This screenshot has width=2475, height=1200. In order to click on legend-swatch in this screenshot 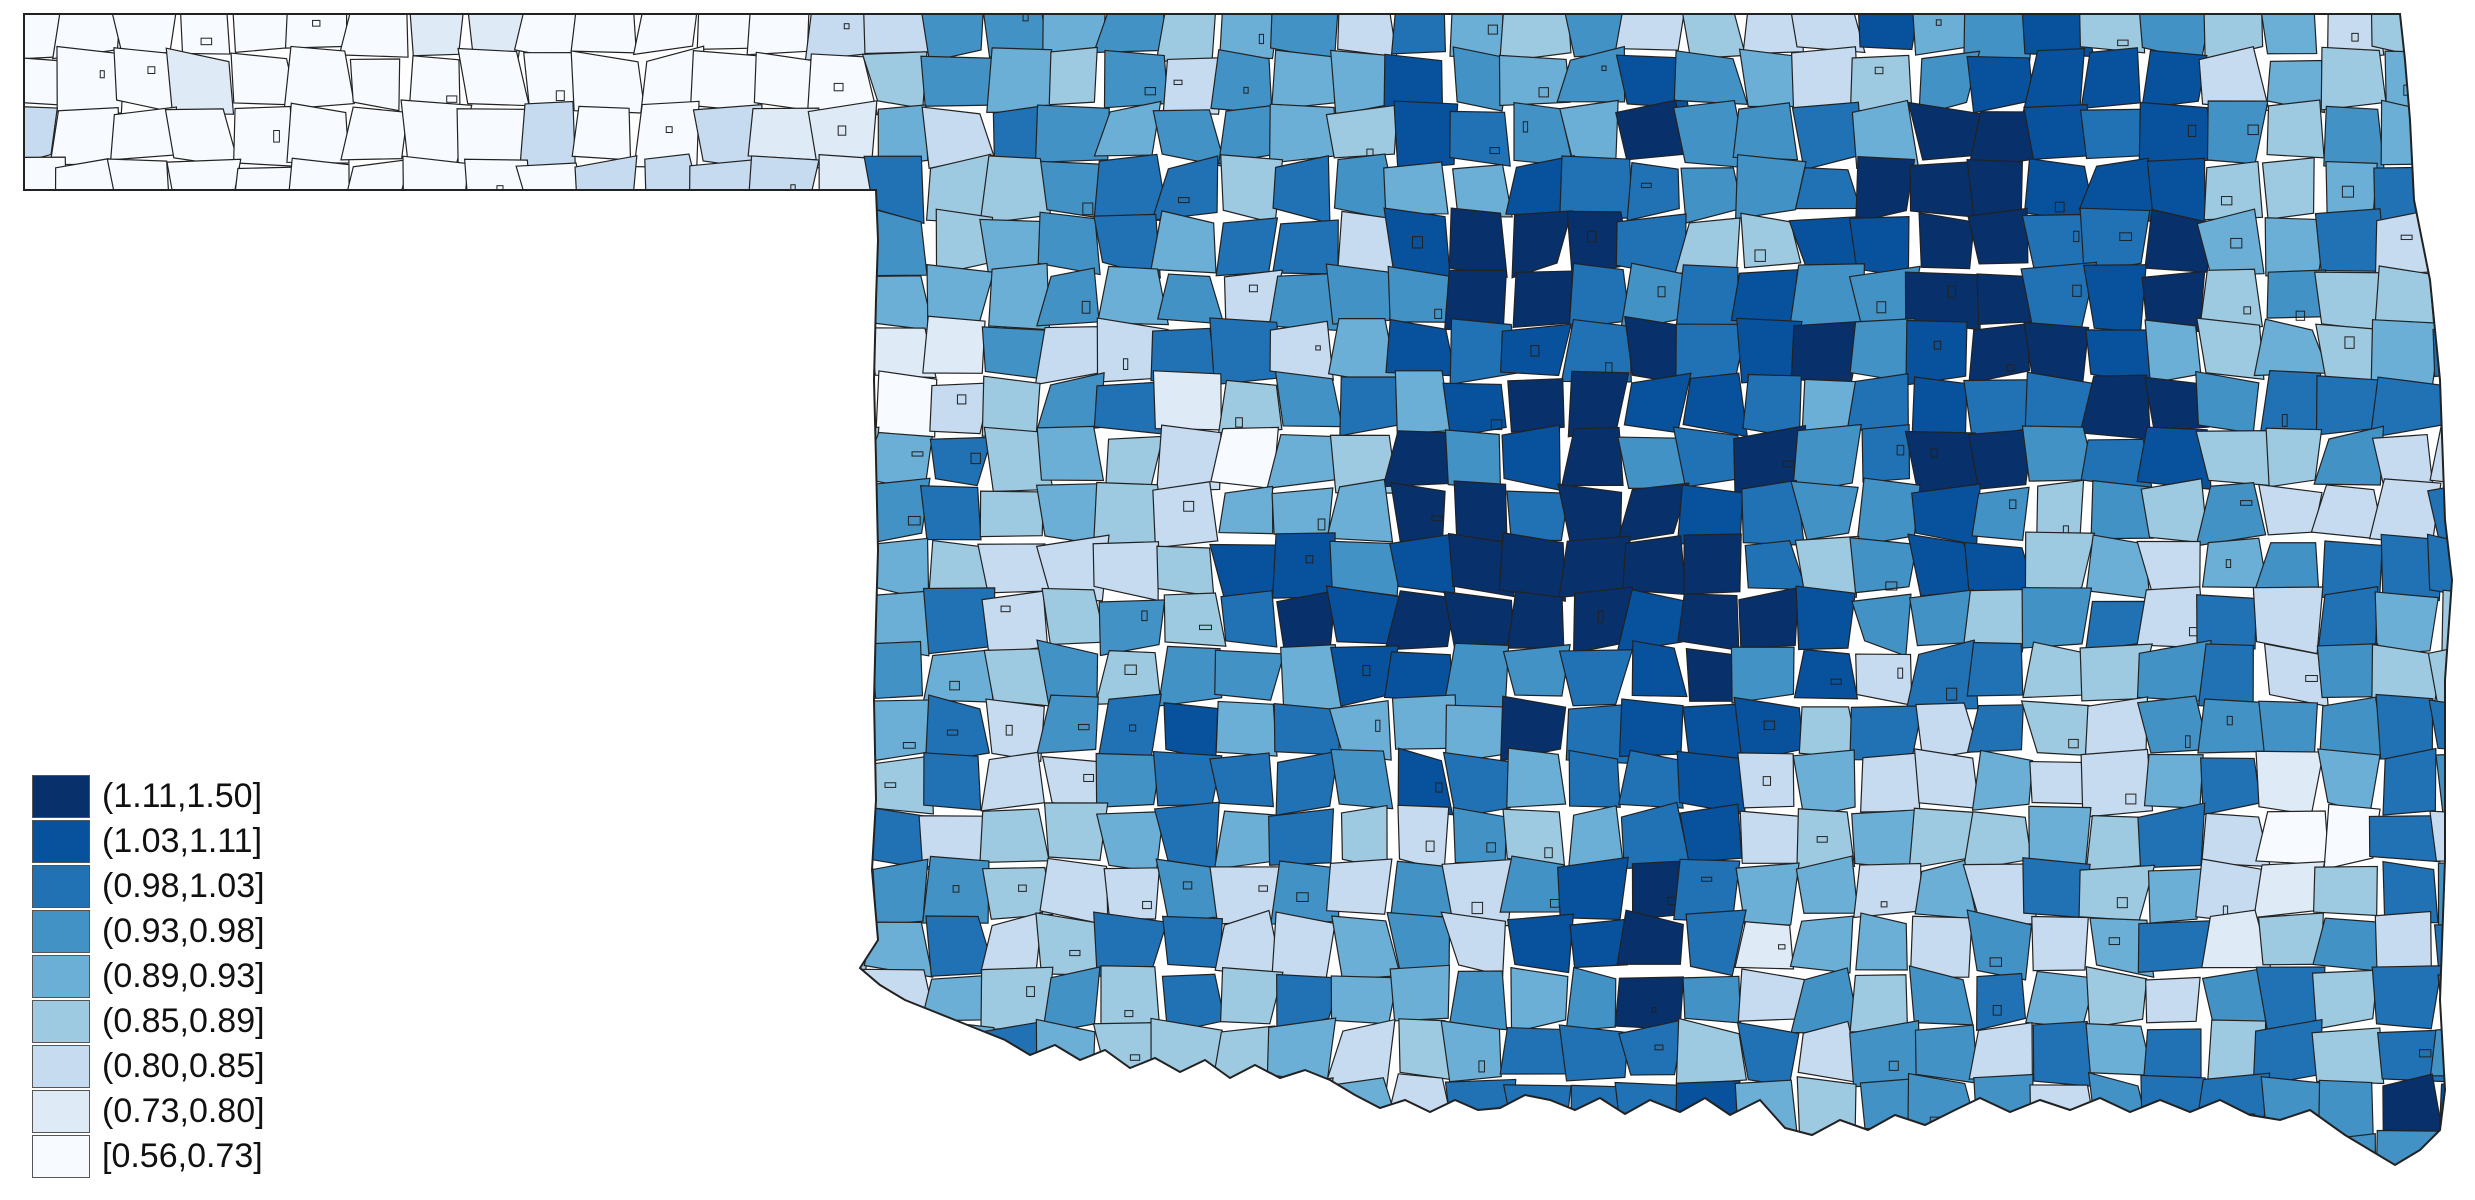, I will do `click(61, 1156)`.